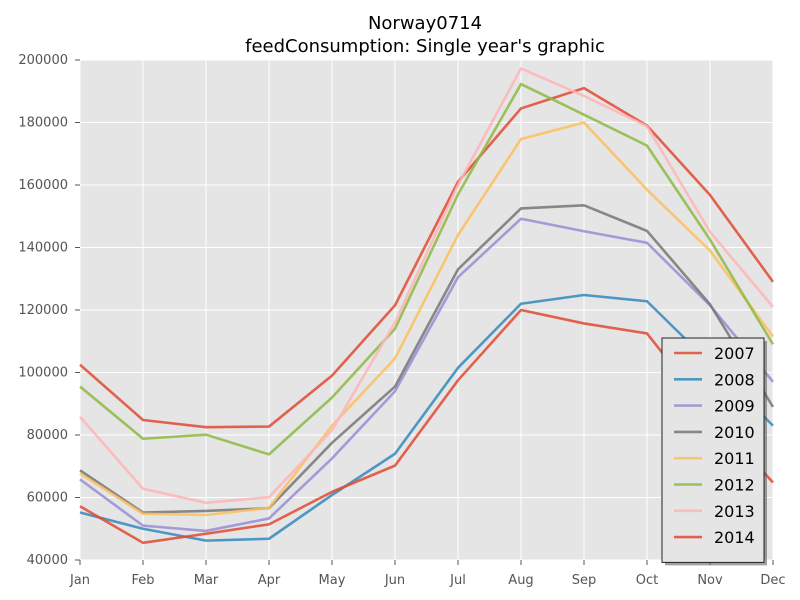 This screenshot has width=800, height=600. What do you see at coordinates (43, 310) in the screenshot?
I see `y-tick-label: 120000` at bounding box center [43, 310].